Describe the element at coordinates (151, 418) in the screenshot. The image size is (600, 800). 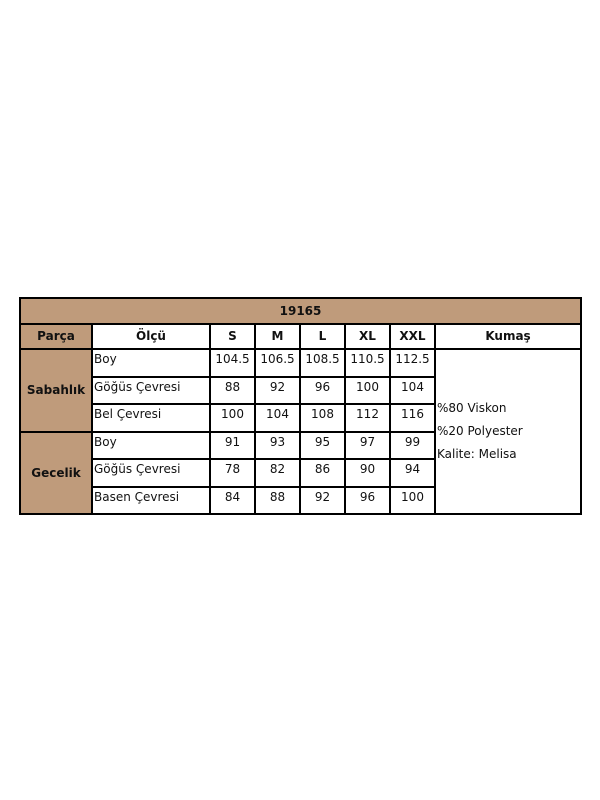
I see `measure-label: Bel Çevresi` at that location.